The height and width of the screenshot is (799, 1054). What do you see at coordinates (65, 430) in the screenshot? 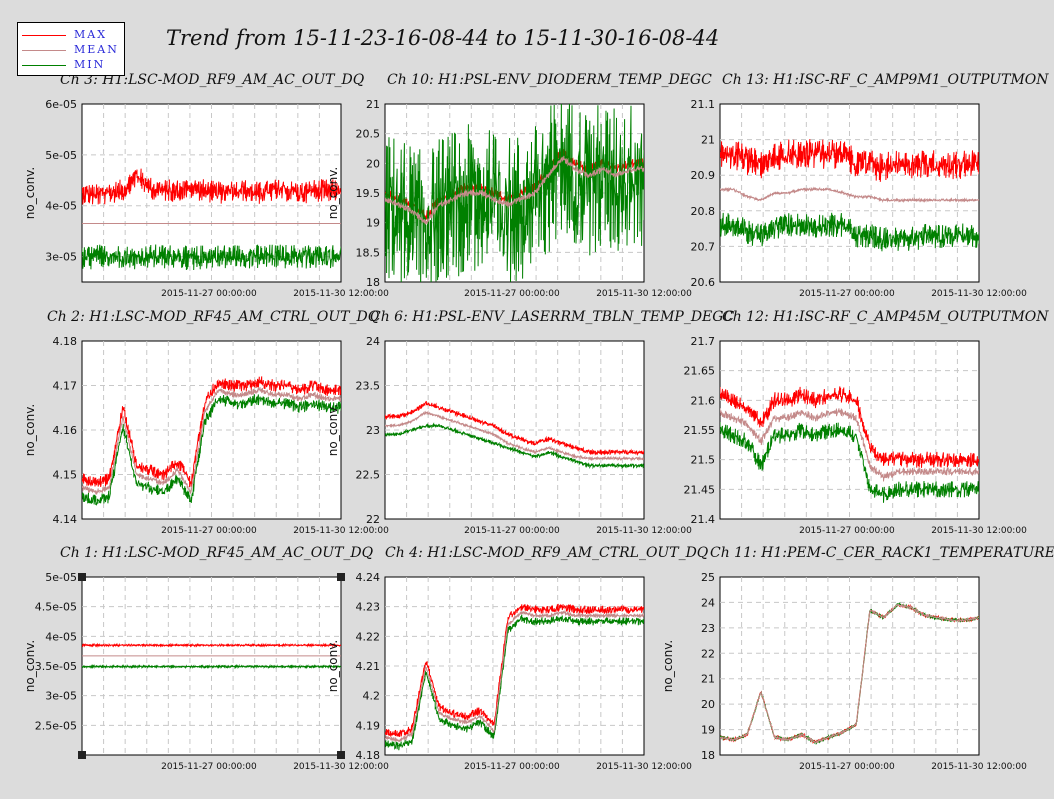
I see `y-tick-label: 4.16` at bounding box center [65, 430].